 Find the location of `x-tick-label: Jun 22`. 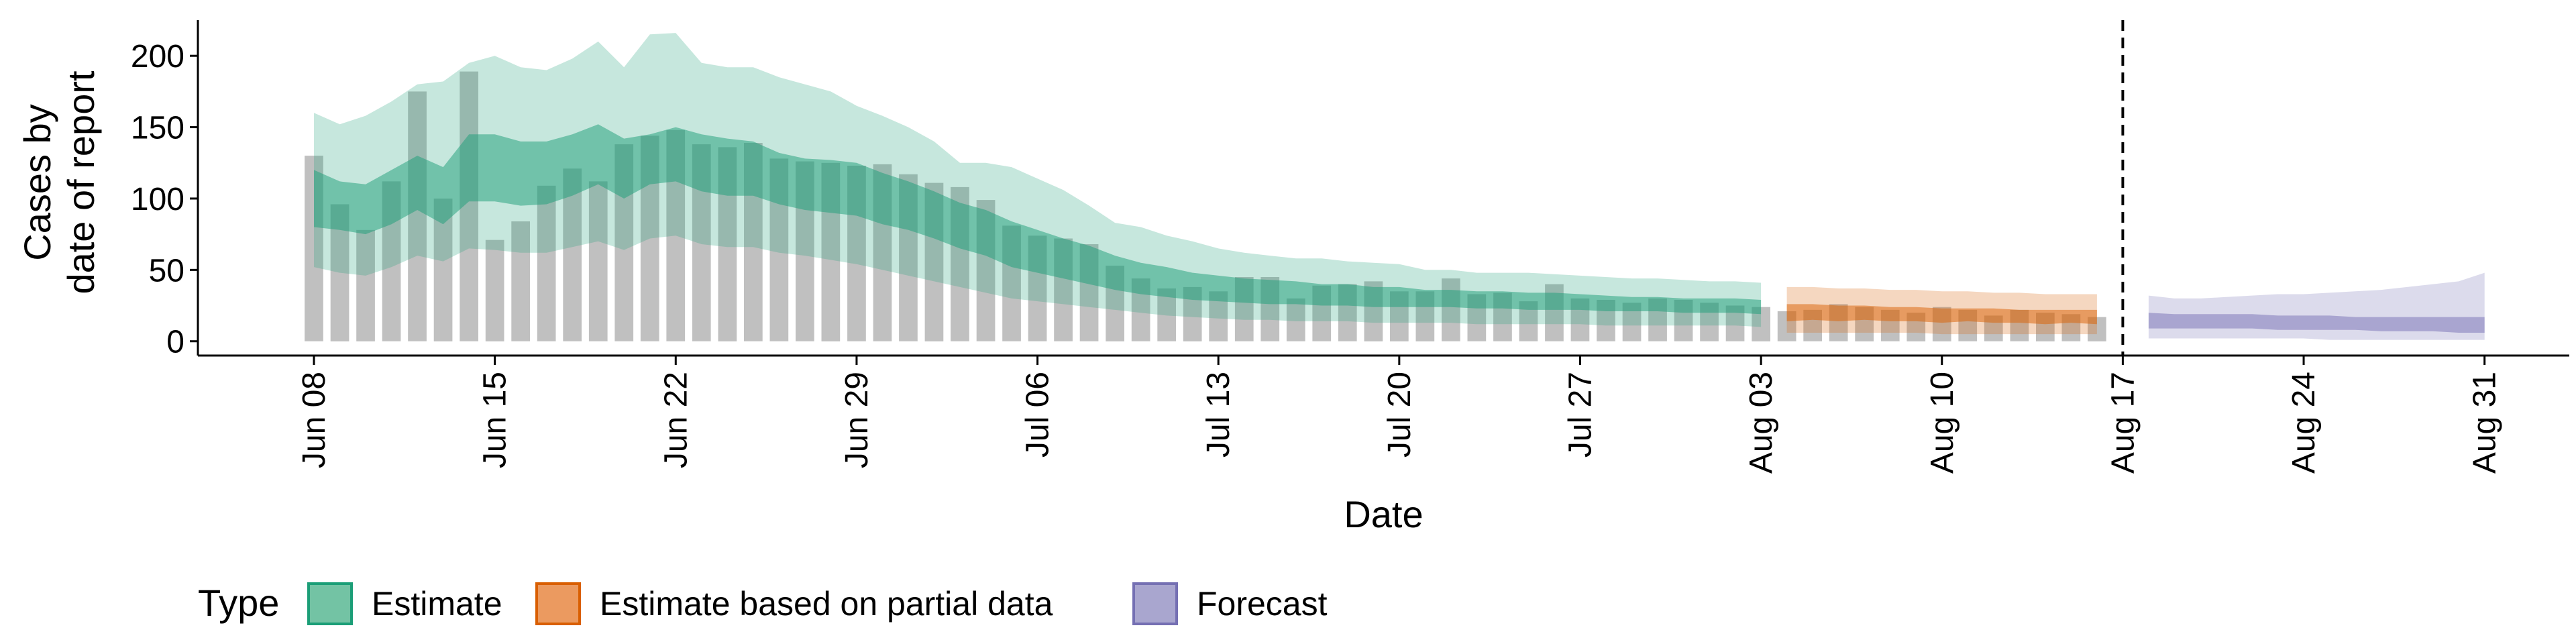

x-tick-label: Jun 22 is located at coordinates (676, 420).